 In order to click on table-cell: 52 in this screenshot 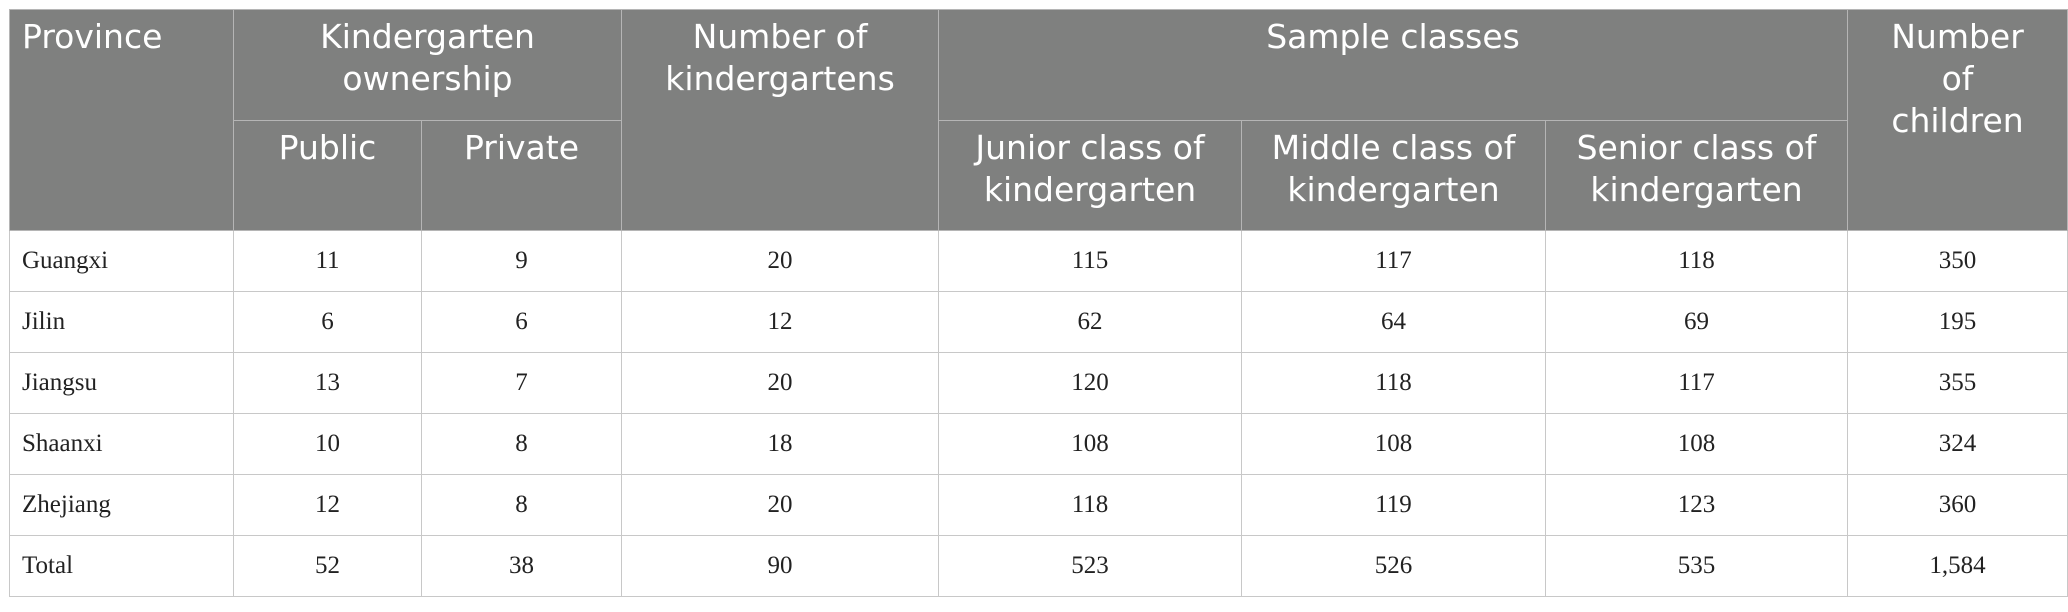, I will do `click(327, 566)`.